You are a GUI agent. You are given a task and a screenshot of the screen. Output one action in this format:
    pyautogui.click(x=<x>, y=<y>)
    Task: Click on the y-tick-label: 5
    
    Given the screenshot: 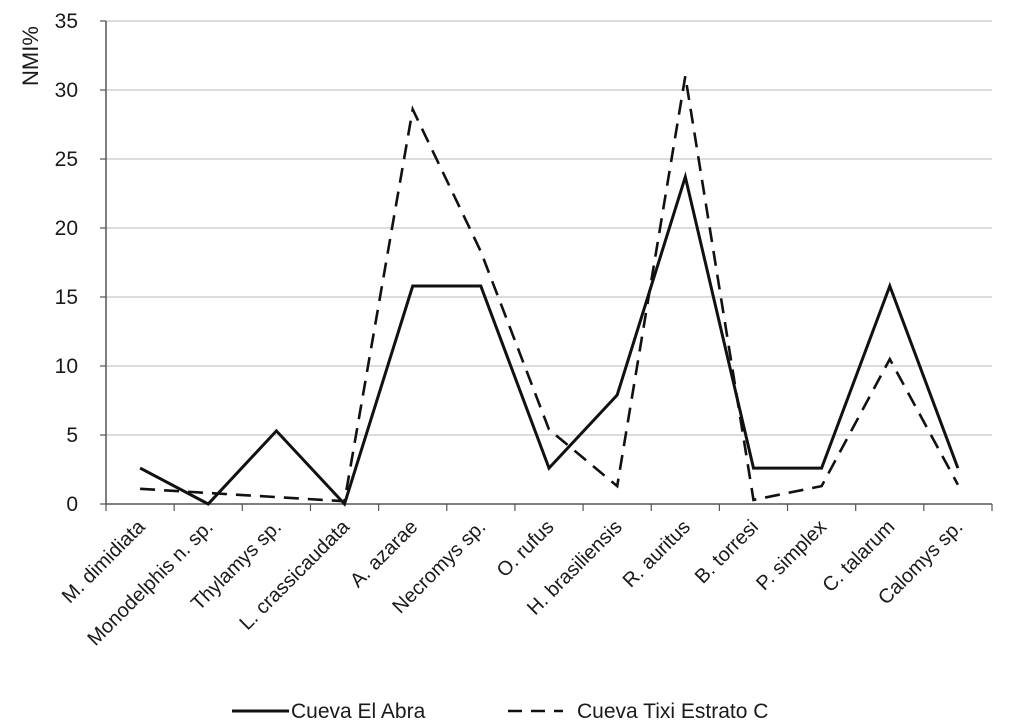 What is the action you would take?
    pyautogui.click(x=72, y=435)
    